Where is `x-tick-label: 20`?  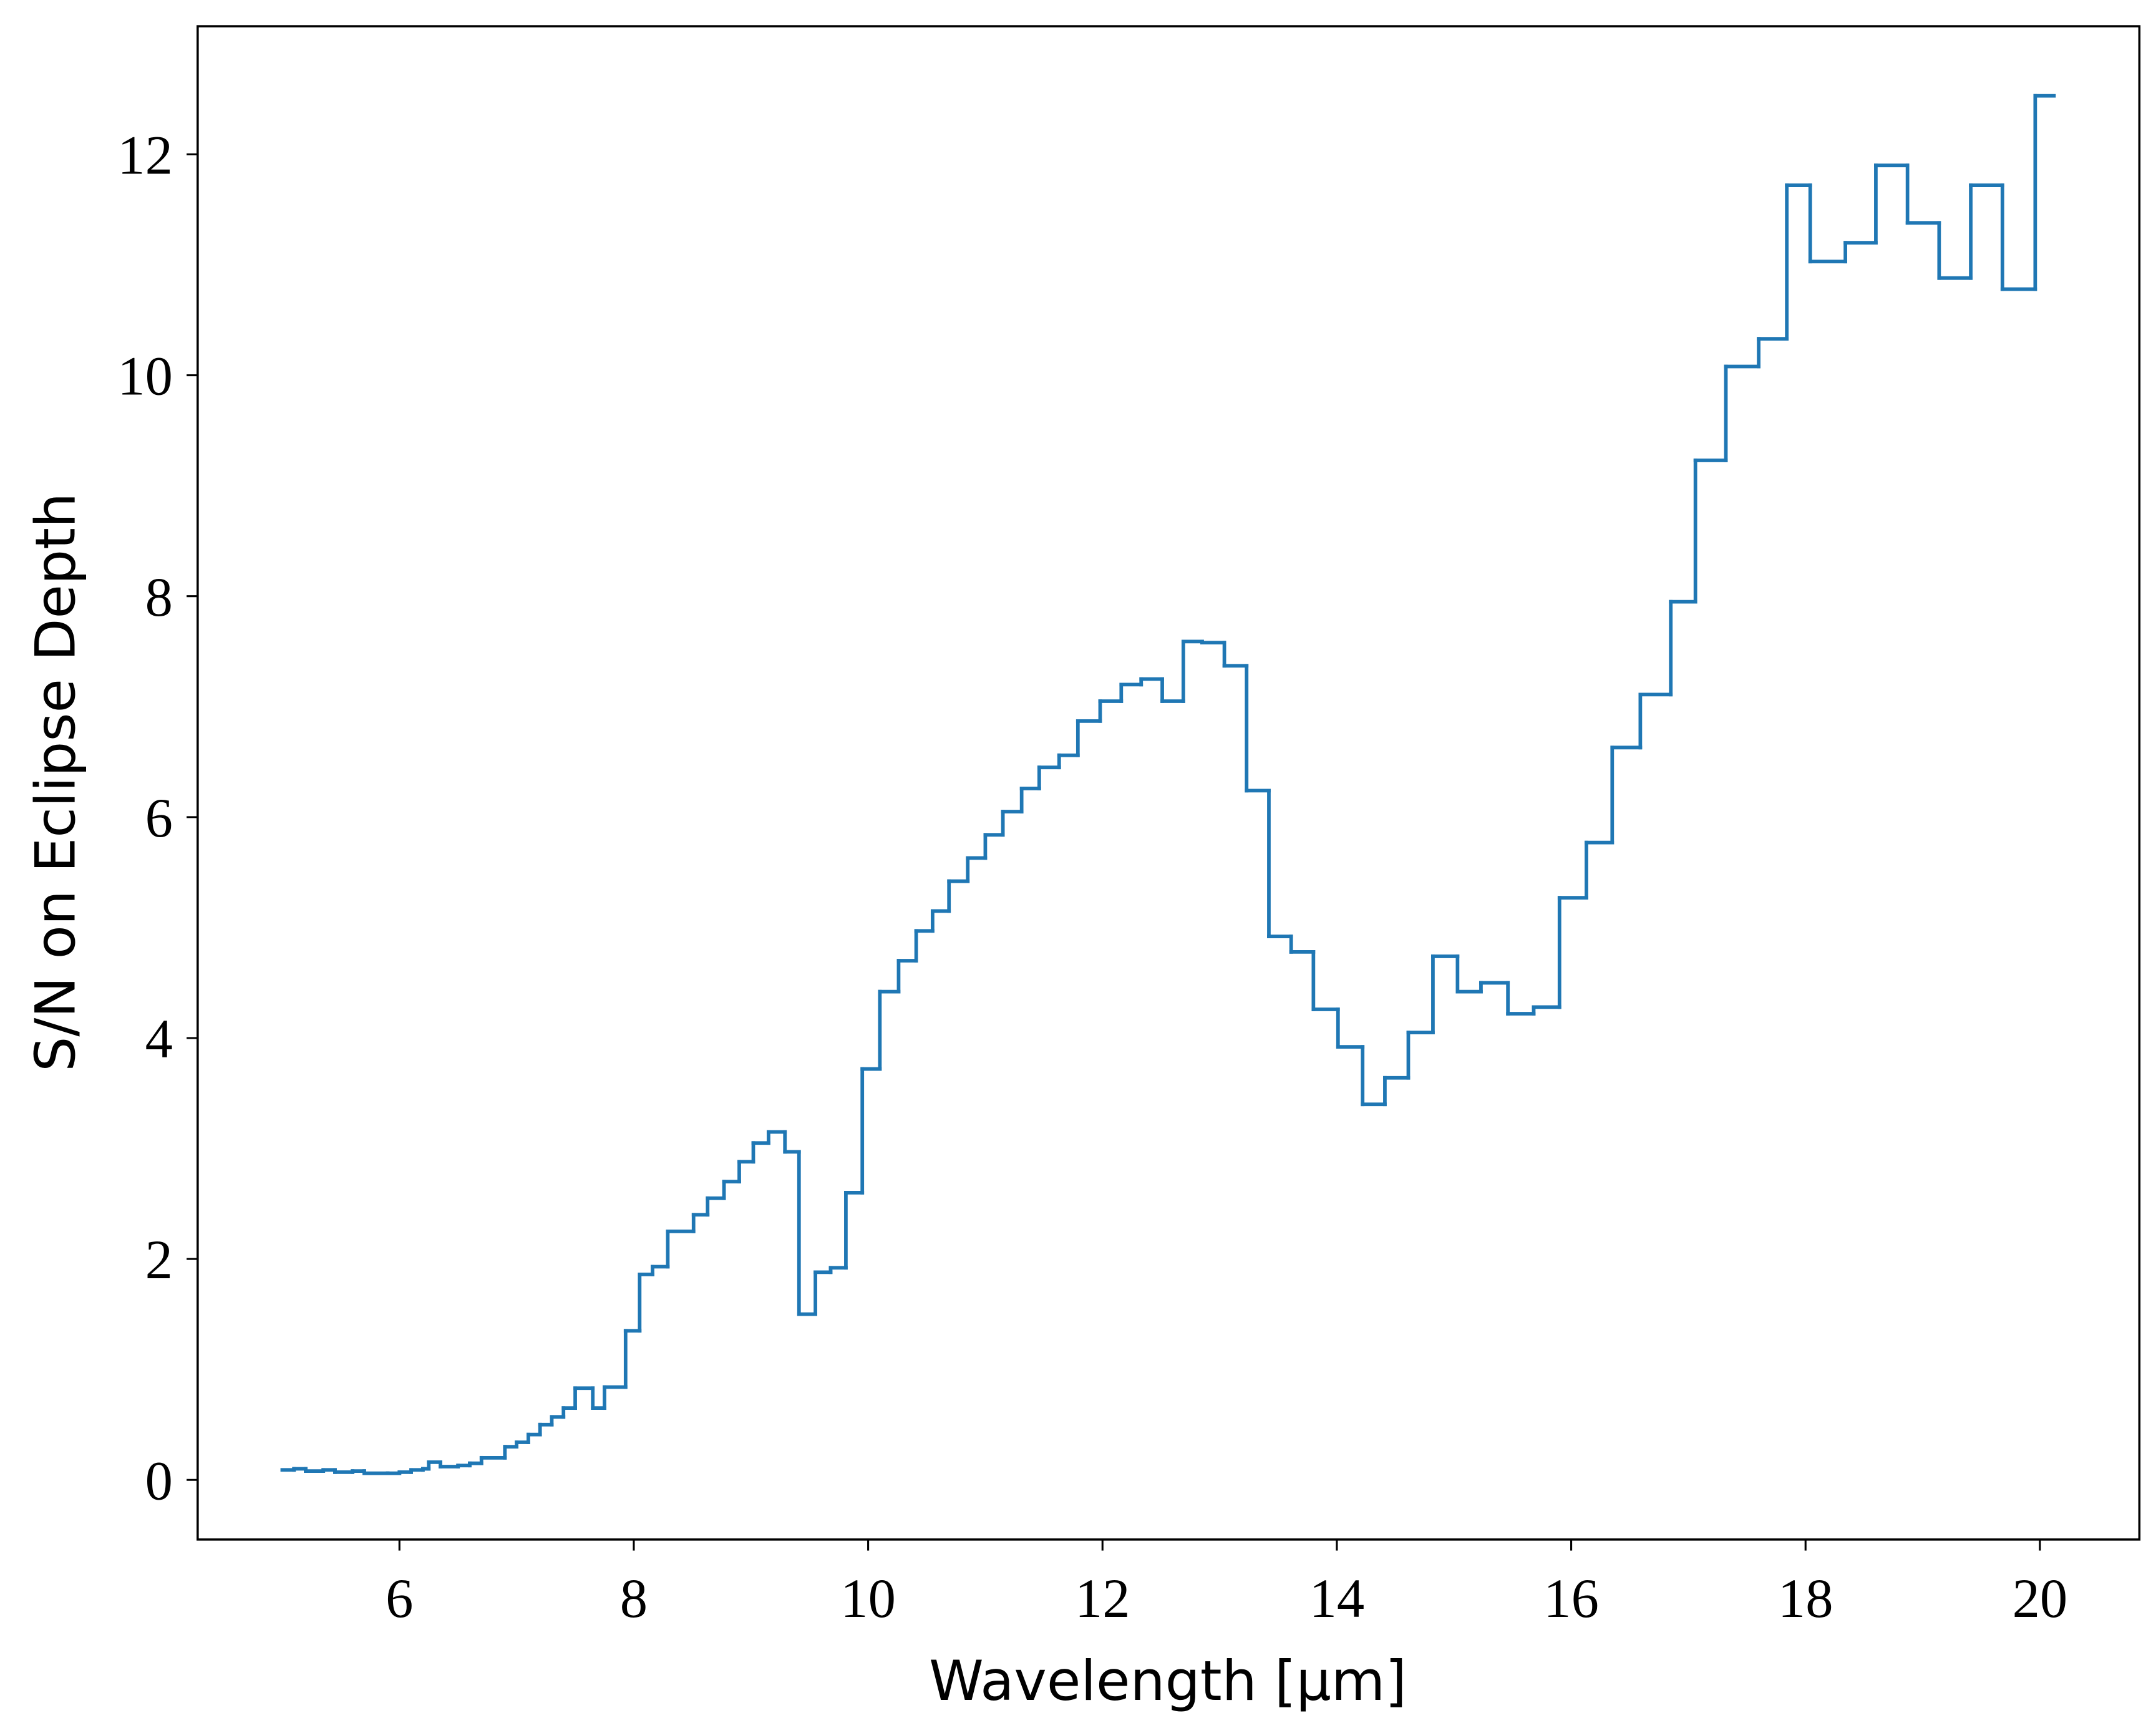 x-tick-label: 20 is located at coordinates (2040, 1599).